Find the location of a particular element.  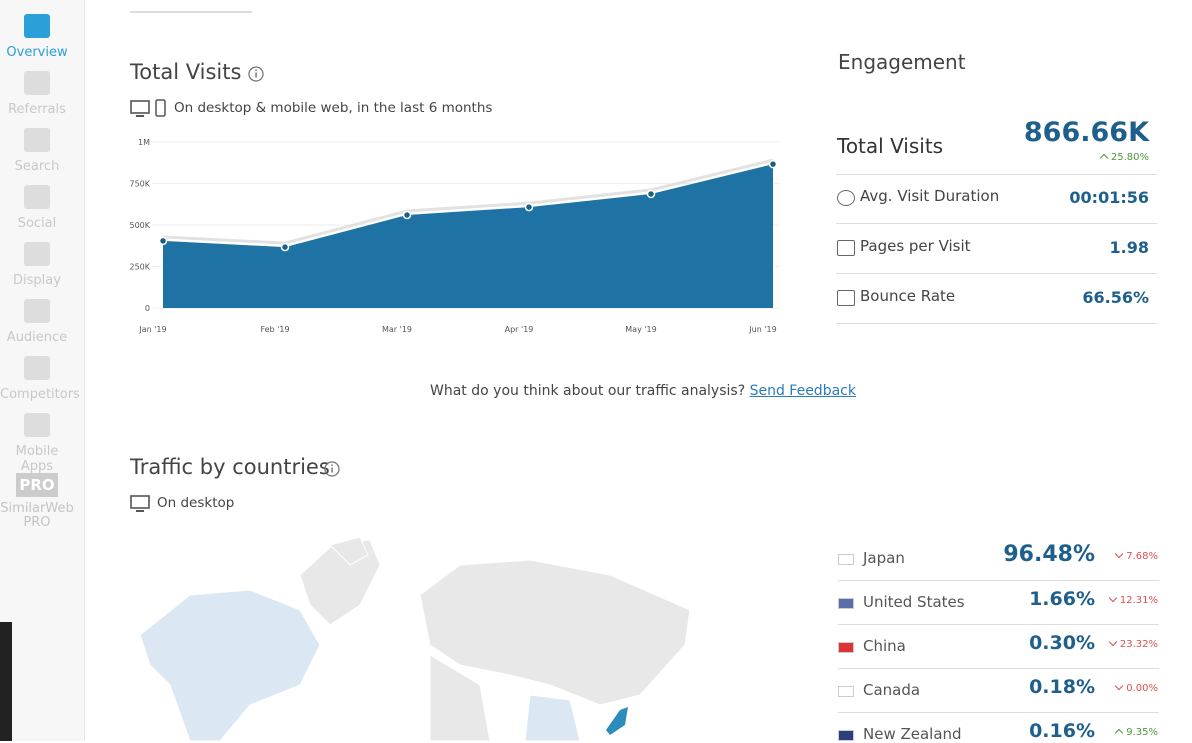

x-tick-label: Jun '19 is located at coordinates (762, 329).